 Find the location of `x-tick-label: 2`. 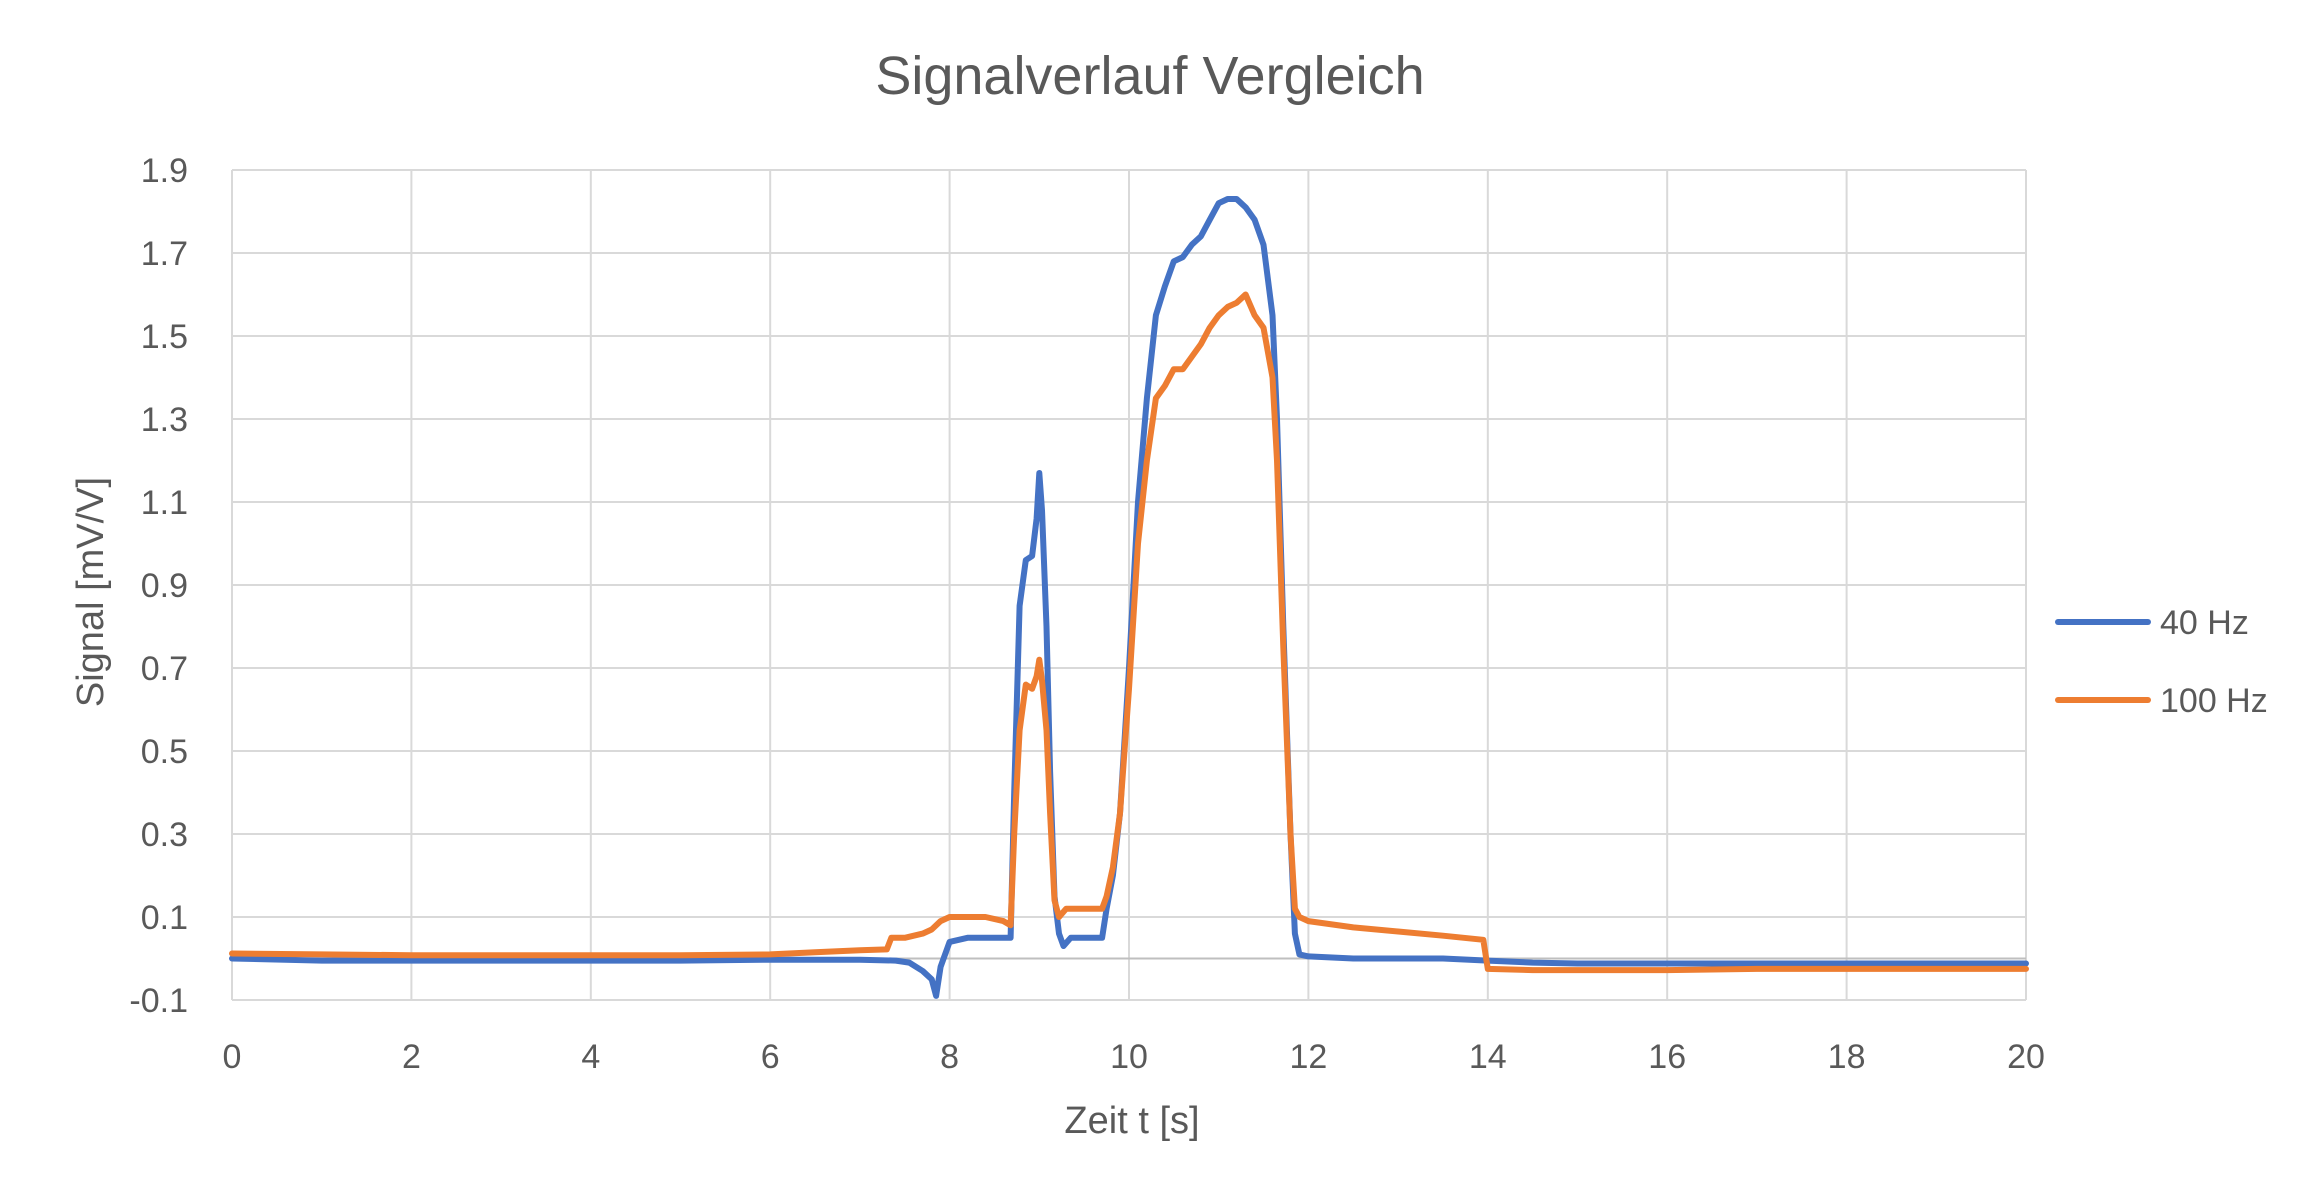

x-tick-label: 2 is located at coordinates (411, 1057).